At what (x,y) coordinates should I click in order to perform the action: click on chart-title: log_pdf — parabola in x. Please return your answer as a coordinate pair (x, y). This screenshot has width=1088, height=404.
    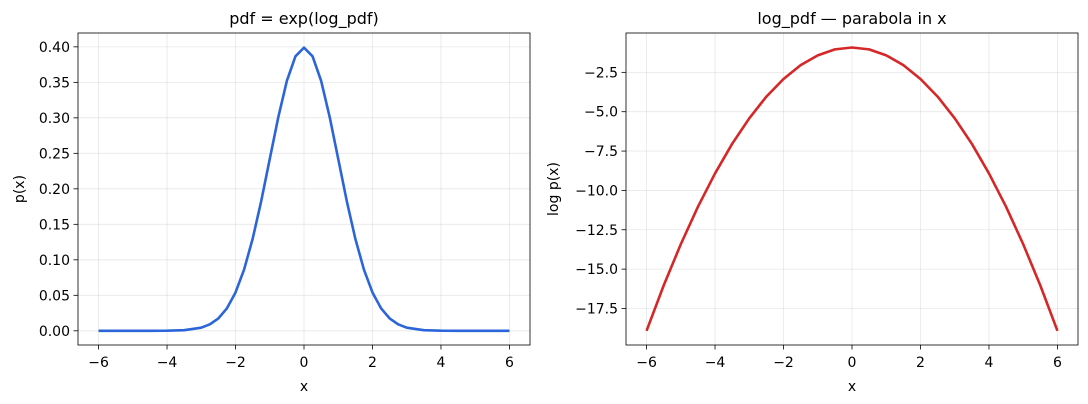
    Looking at the image, I should click on (851, 19).